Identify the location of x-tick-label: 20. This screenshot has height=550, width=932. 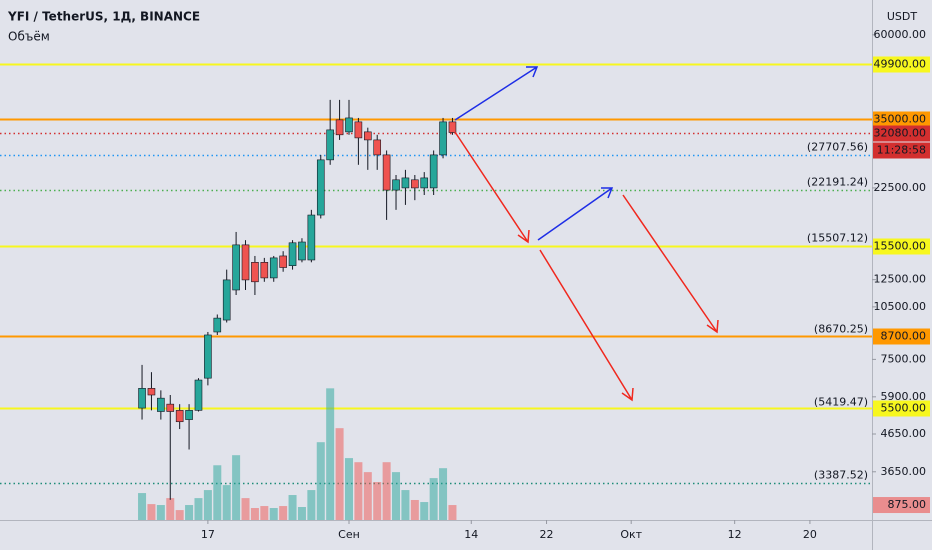
(810, 534).